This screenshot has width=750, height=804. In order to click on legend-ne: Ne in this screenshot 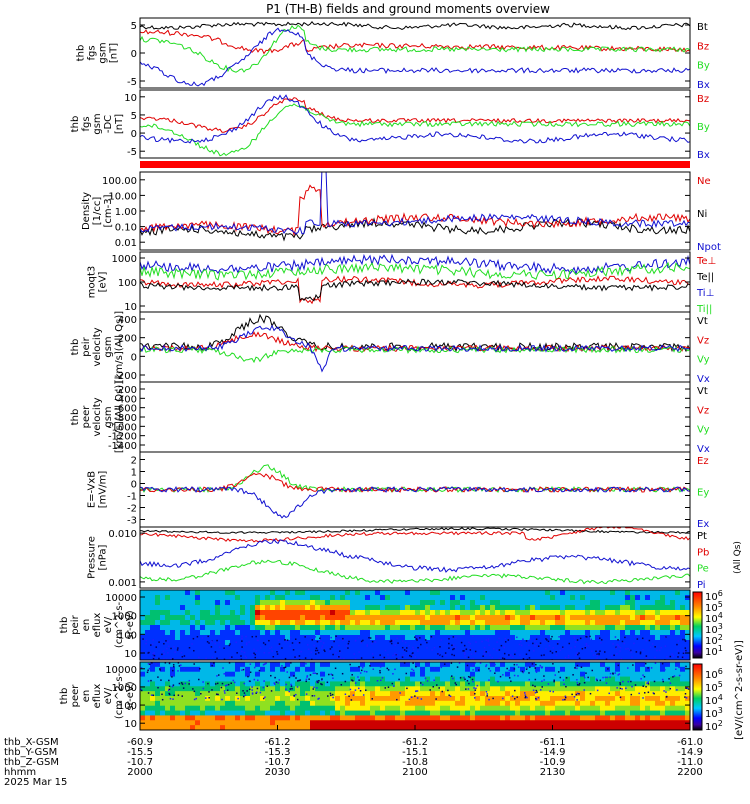, I will do `click(704, 181)`.